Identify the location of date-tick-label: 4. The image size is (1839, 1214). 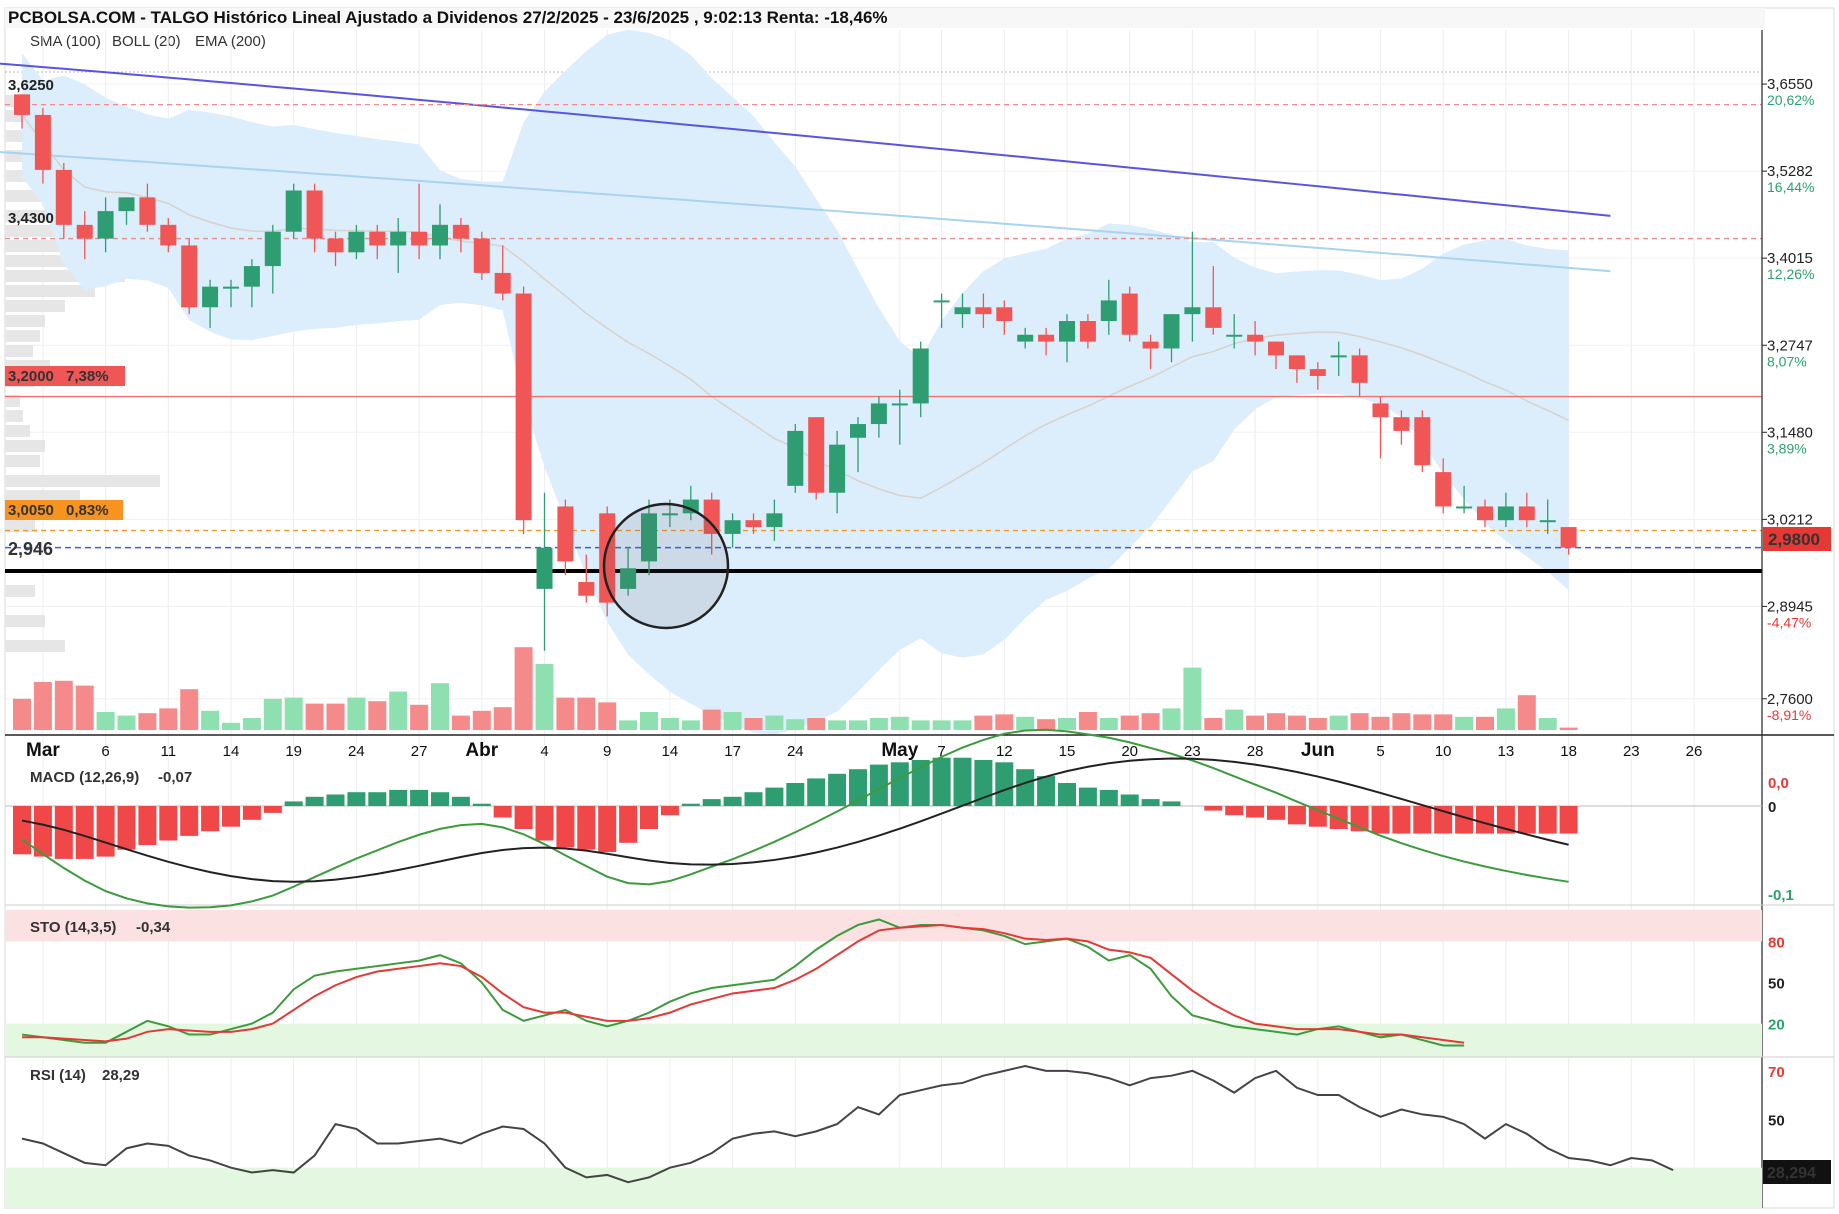
(544, 751).